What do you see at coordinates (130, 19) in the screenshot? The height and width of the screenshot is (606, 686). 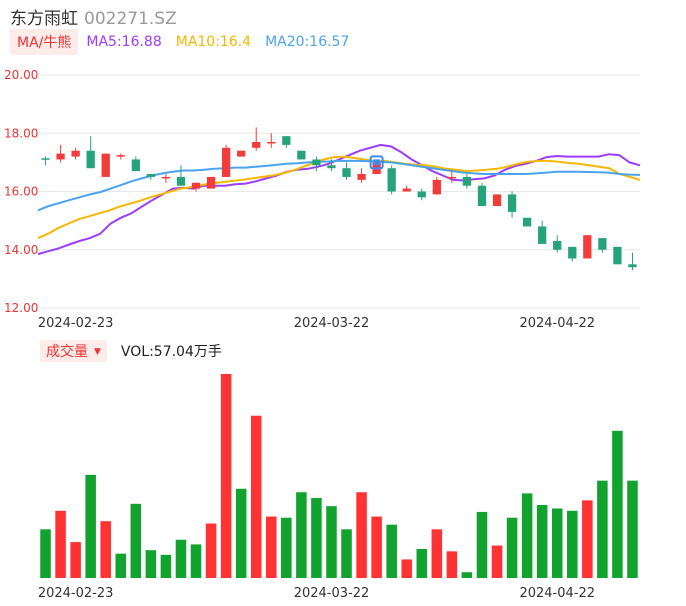 I see `stock-code: 002271.SZ` at bounding box center [130, 19].